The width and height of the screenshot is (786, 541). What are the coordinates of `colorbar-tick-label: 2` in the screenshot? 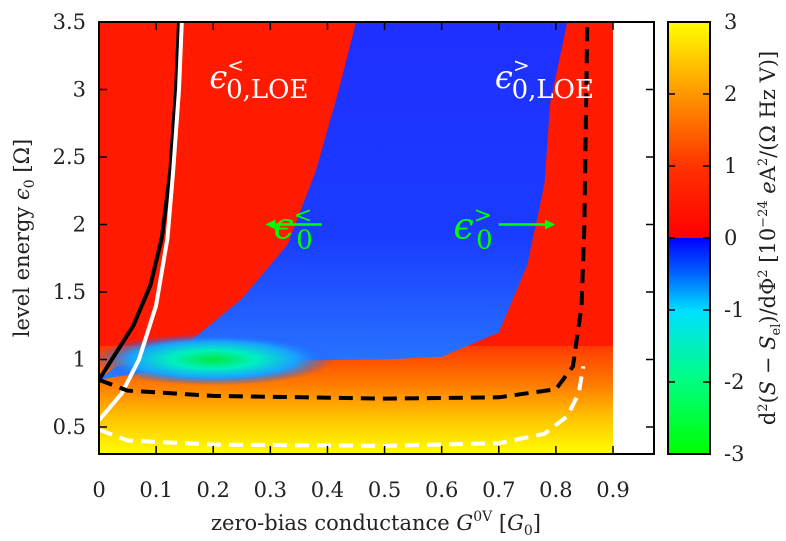 It's located at (730, 94).